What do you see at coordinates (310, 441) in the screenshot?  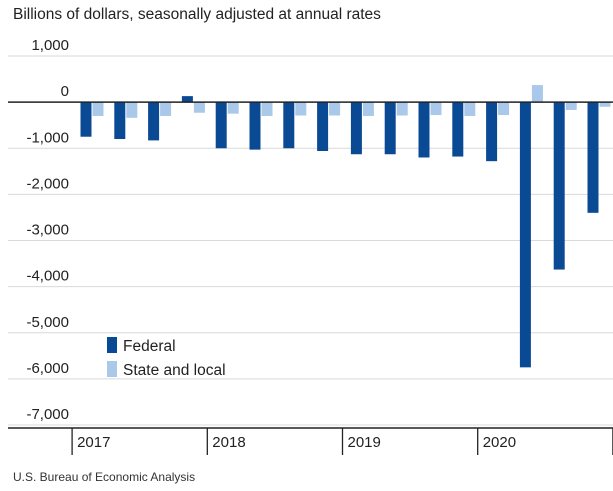 I see `x-axis: 2017 2018 2019 2020` at bounding box center [310, 441].